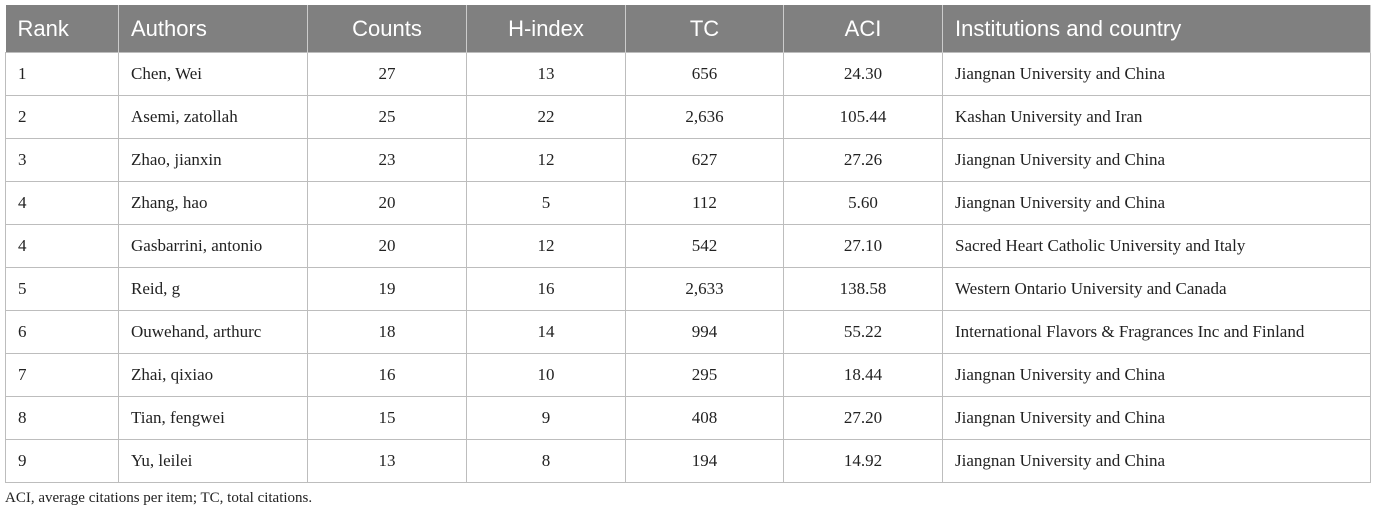 The width and height of the screenshot is (1375, 514). Describe the element at coordinates (213, 117) in the screenshot. I see `table-cell: Asemi, zatollah` at that location.